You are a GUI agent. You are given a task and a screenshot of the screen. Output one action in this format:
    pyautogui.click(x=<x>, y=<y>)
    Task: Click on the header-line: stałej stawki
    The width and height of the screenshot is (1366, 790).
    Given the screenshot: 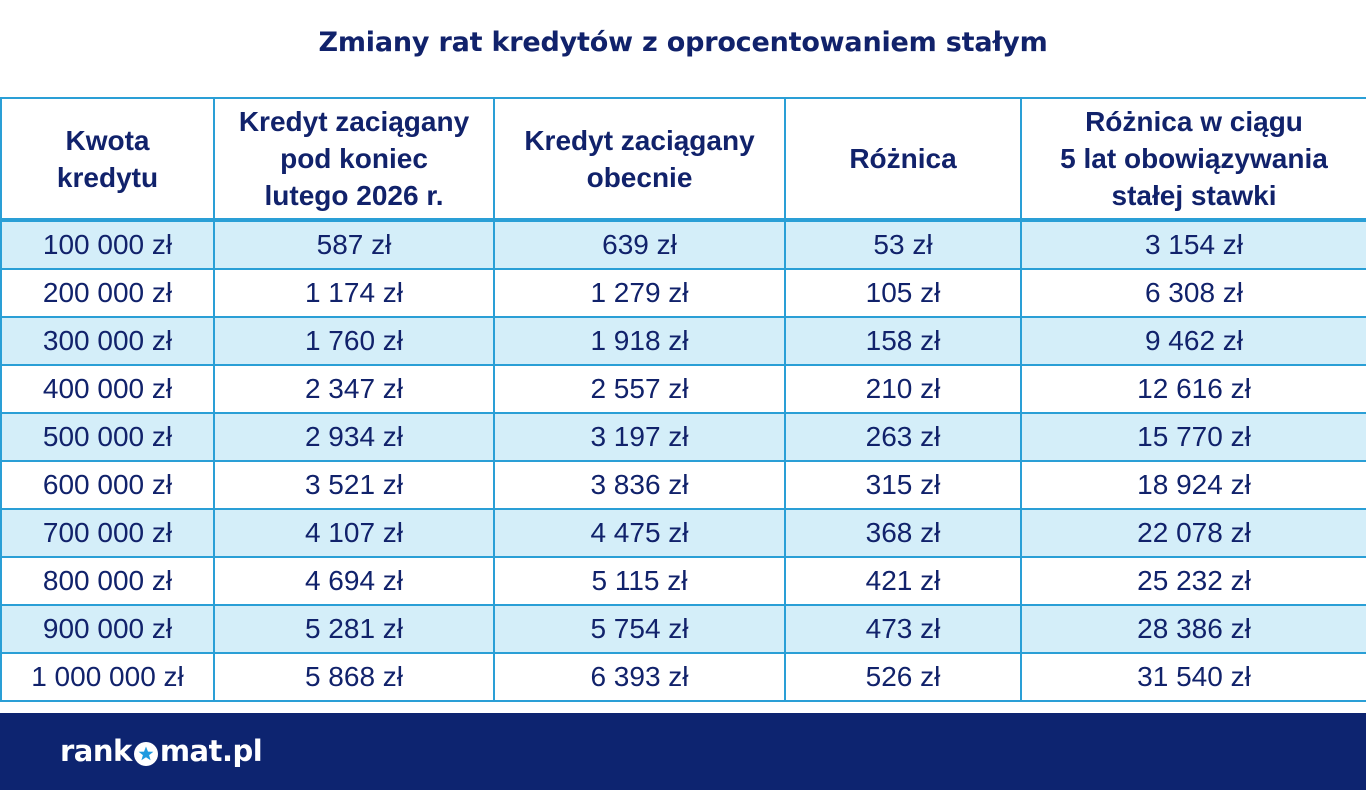 What is the action you would take?
    pyautogui.click(x=1194, y=195)
    